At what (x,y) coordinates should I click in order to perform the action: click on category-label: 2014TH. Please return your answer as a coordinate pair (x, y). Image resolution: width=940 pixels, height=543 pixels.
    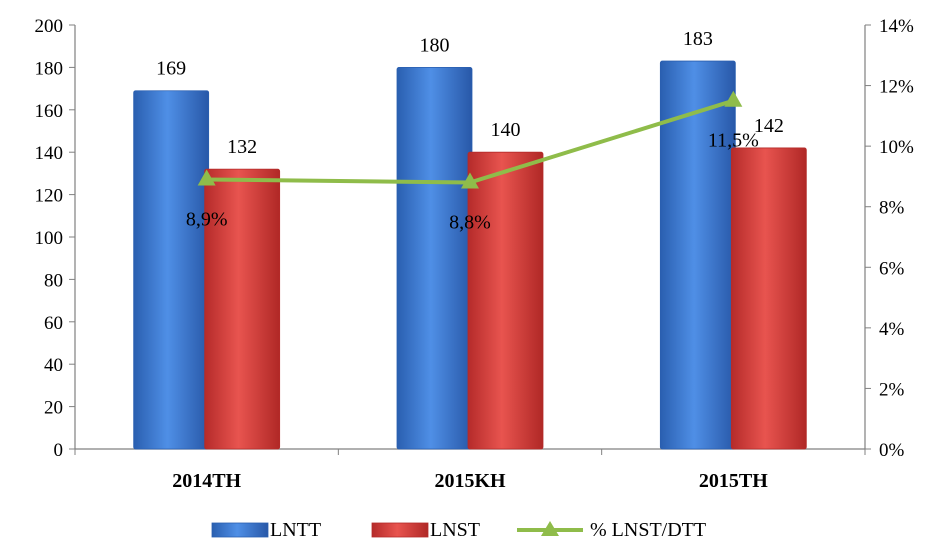
    Looking at the image, I should click on (206, 481).